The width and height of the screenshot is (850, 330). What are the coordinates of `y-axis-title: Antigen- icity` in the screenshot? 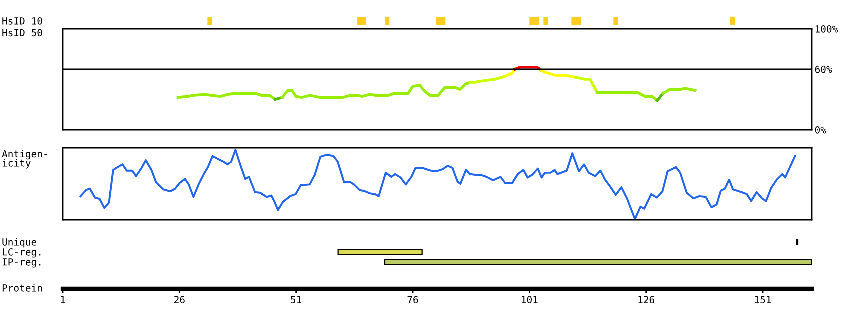 It's located at (25, 159).